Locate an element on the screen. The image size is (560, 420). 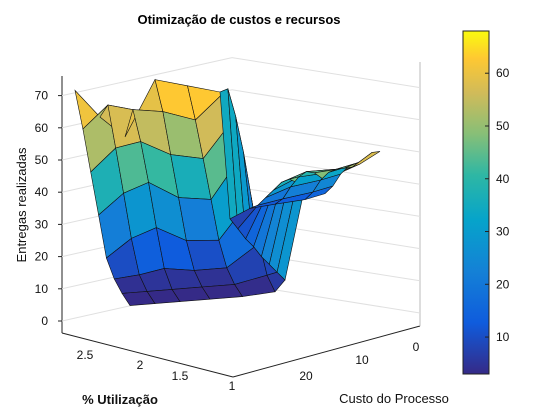
z-tick-label: 70 is located at coordinates (42, 96).